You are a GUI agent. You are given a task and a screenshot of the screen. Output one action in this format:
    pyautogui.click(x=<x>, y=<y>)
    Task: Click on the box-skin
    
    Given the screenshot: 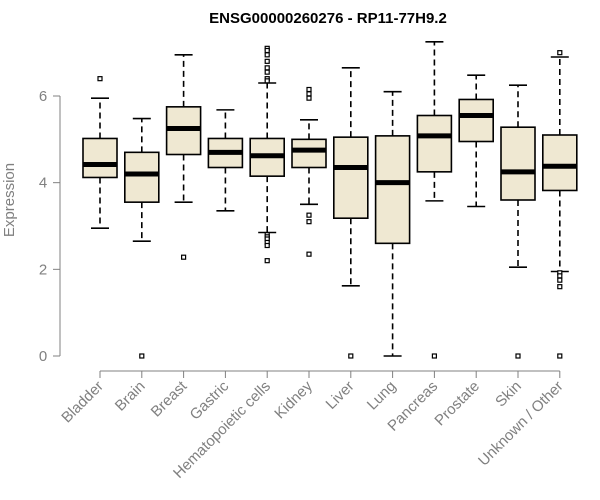 What is the action you would take?
    pyautogui.click(x=518, y=221)
    